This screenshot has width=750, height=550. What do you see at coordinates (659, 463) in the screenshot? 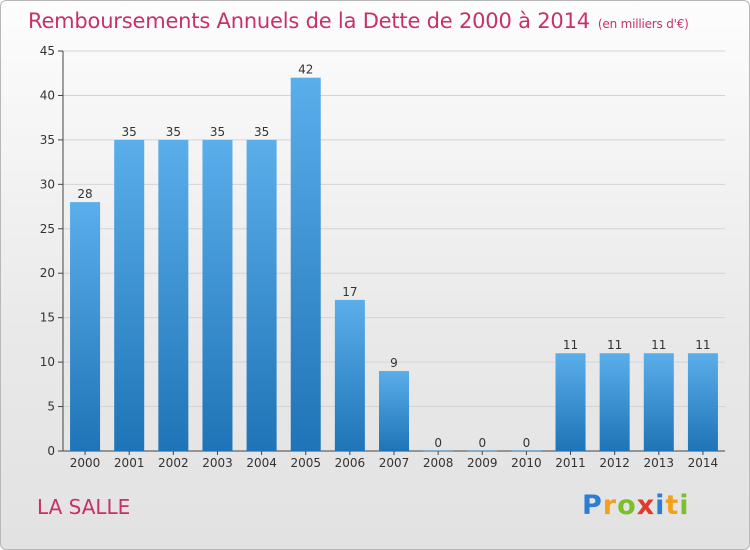
I see `x-tick-label: 2013` at bounding box center [659, 463].